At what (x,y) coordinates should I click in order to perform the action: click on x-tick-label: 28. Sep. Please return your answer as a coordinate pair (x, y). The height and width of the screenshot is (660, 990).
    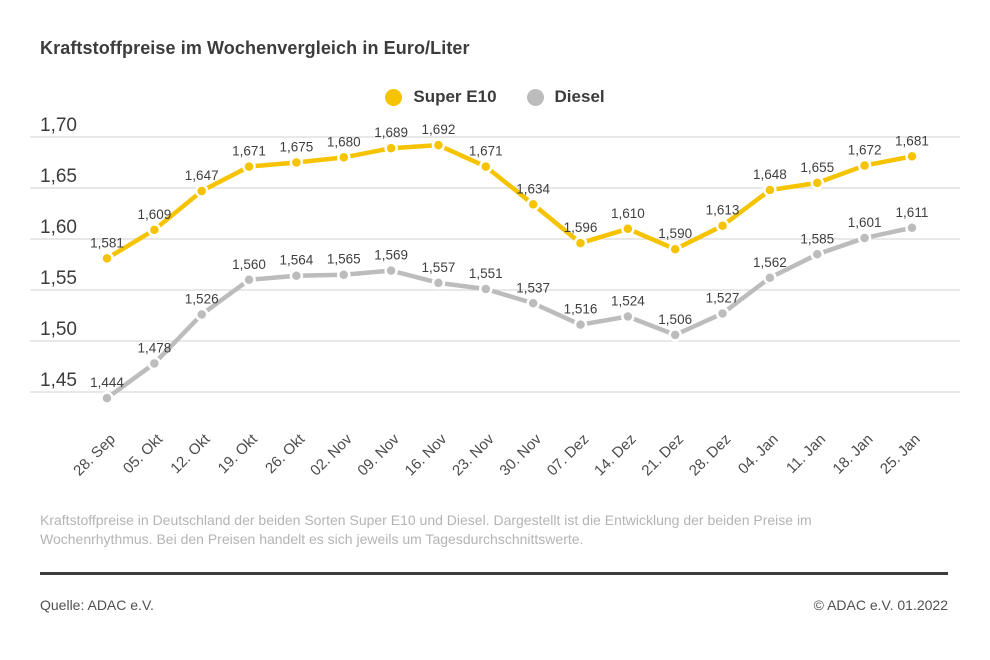
    Looking at the image, I should click on (94, 455).